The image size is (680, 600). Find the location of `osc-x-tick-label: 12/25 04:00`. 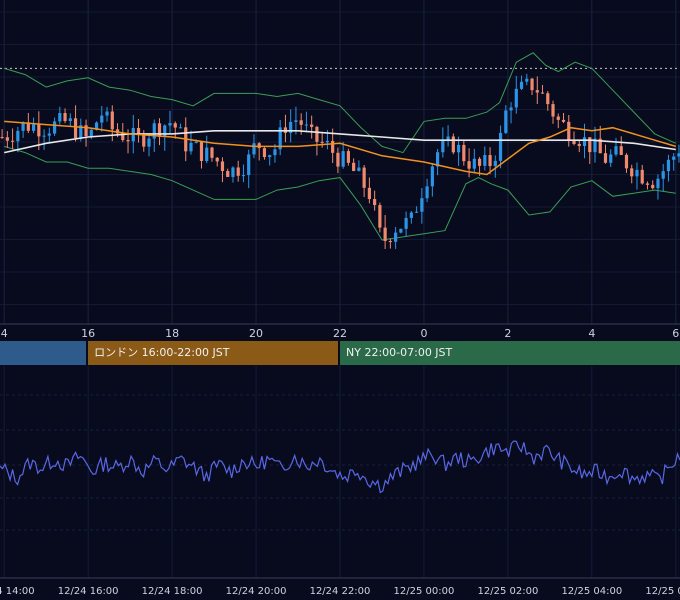

osc-x-tick-label: 12/25 04:00 is located at coordinates (591, 591).